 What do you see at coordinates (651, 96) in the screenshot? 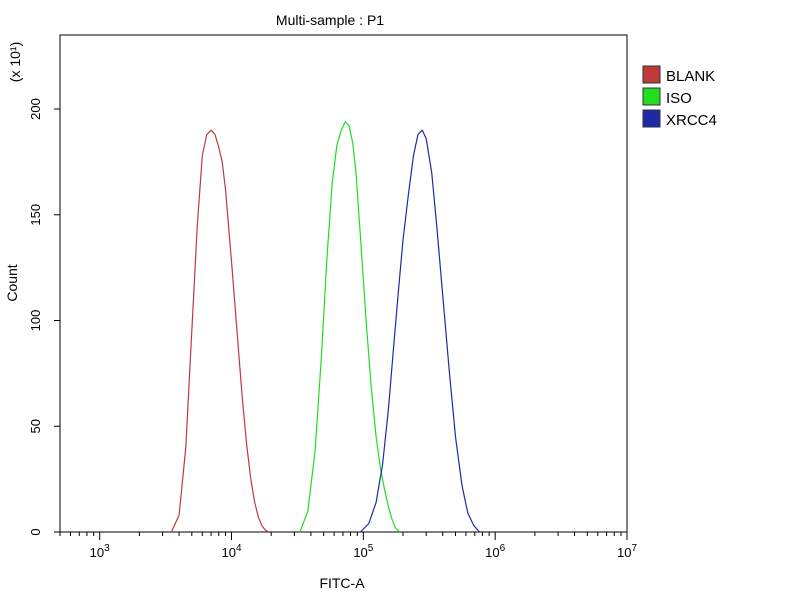
I see `legend-swatch-iso` at bounding box center [651, 96].